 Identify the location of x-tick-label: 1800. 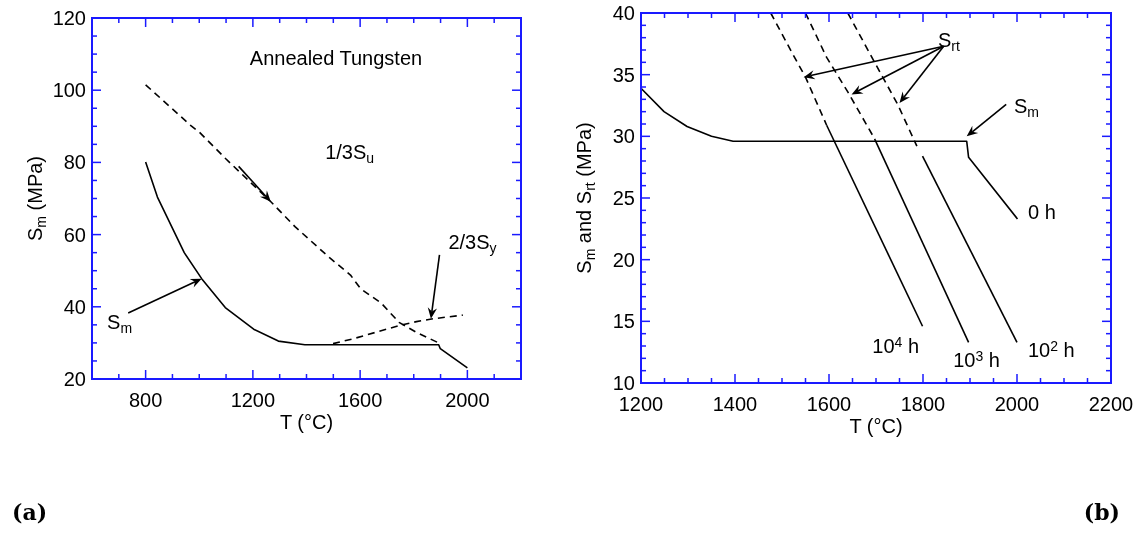
(923, 404).